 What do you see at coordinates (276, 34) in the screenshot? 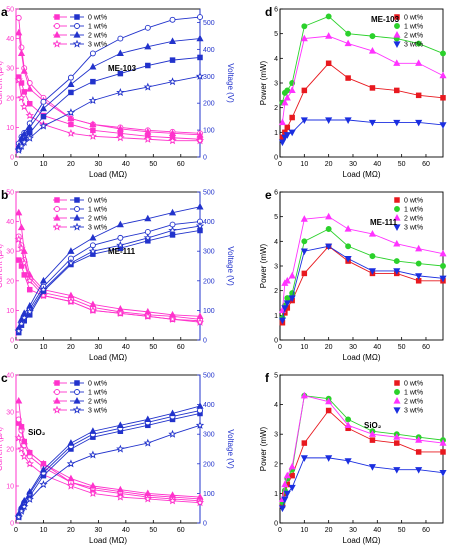
I see `y-tick-label: 5` at bounding box center [276, 34].